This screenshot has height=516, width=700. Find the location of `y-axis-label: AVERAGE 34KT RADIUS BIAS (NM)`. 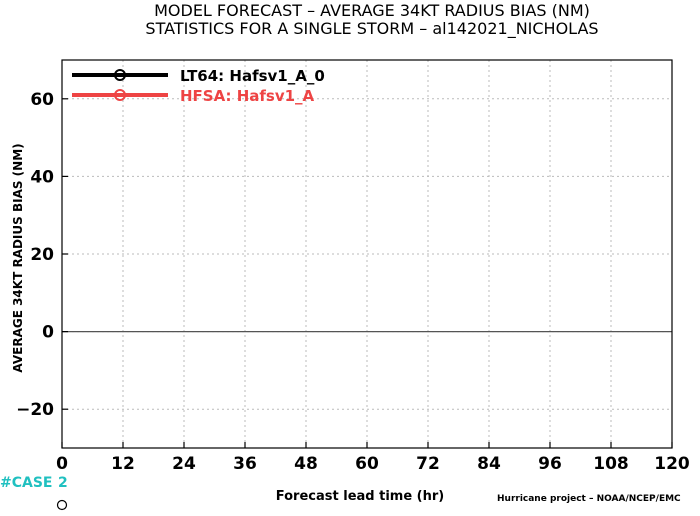

y-axis-label: AVERAGE 34KT RADIUS BIAS (NM) is located at coordinates (18, 257).